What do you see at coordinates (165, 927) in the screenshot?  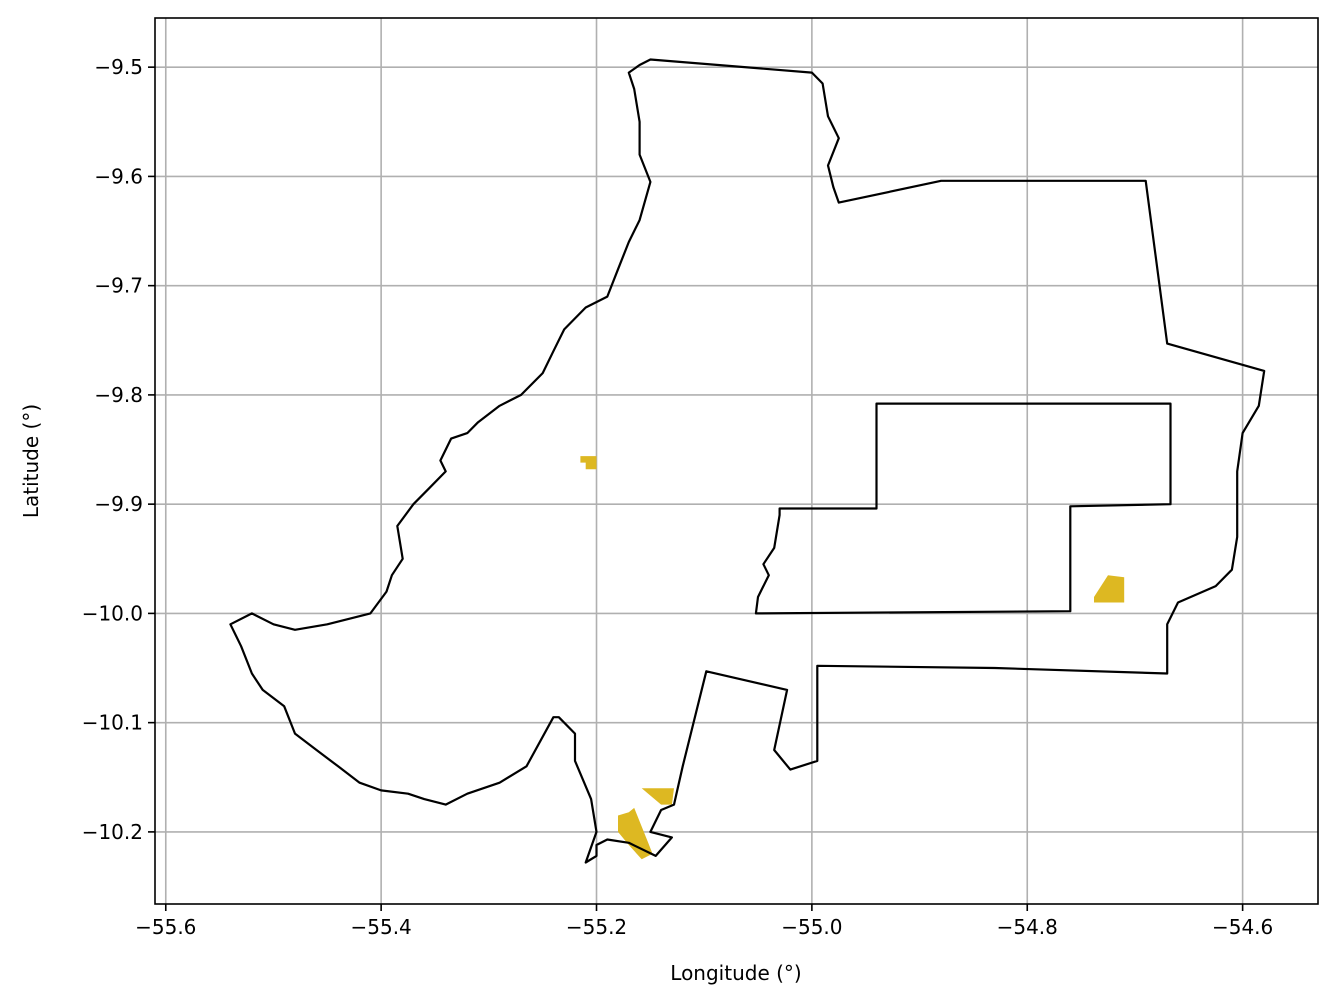 I see `x-tick-label: −55.6` at bounding box center [165, 927].